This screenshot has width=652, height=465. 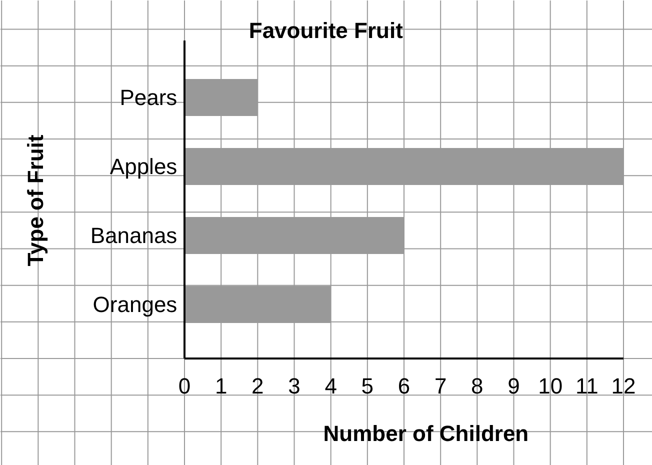 I want to click on x-tick-label: 3, so click(x=294, y=386).